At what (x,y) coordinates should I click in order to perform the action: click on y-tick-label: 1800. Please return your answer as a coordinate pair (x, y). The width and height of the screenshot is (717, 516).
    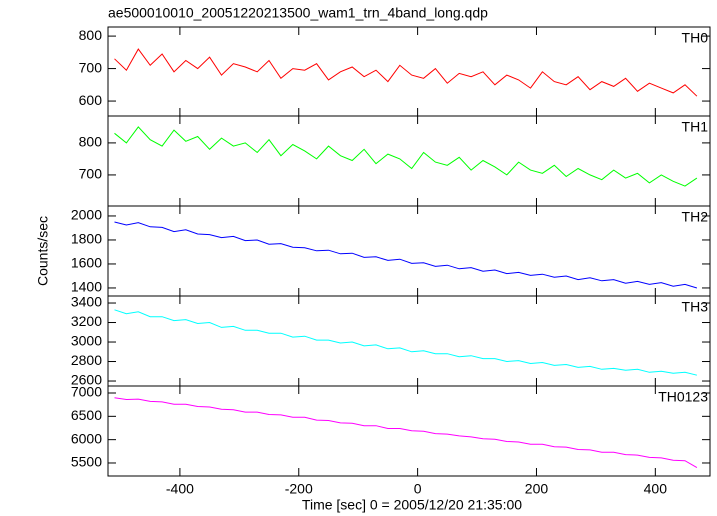
    Looking at the image, I should click on (86, 239).